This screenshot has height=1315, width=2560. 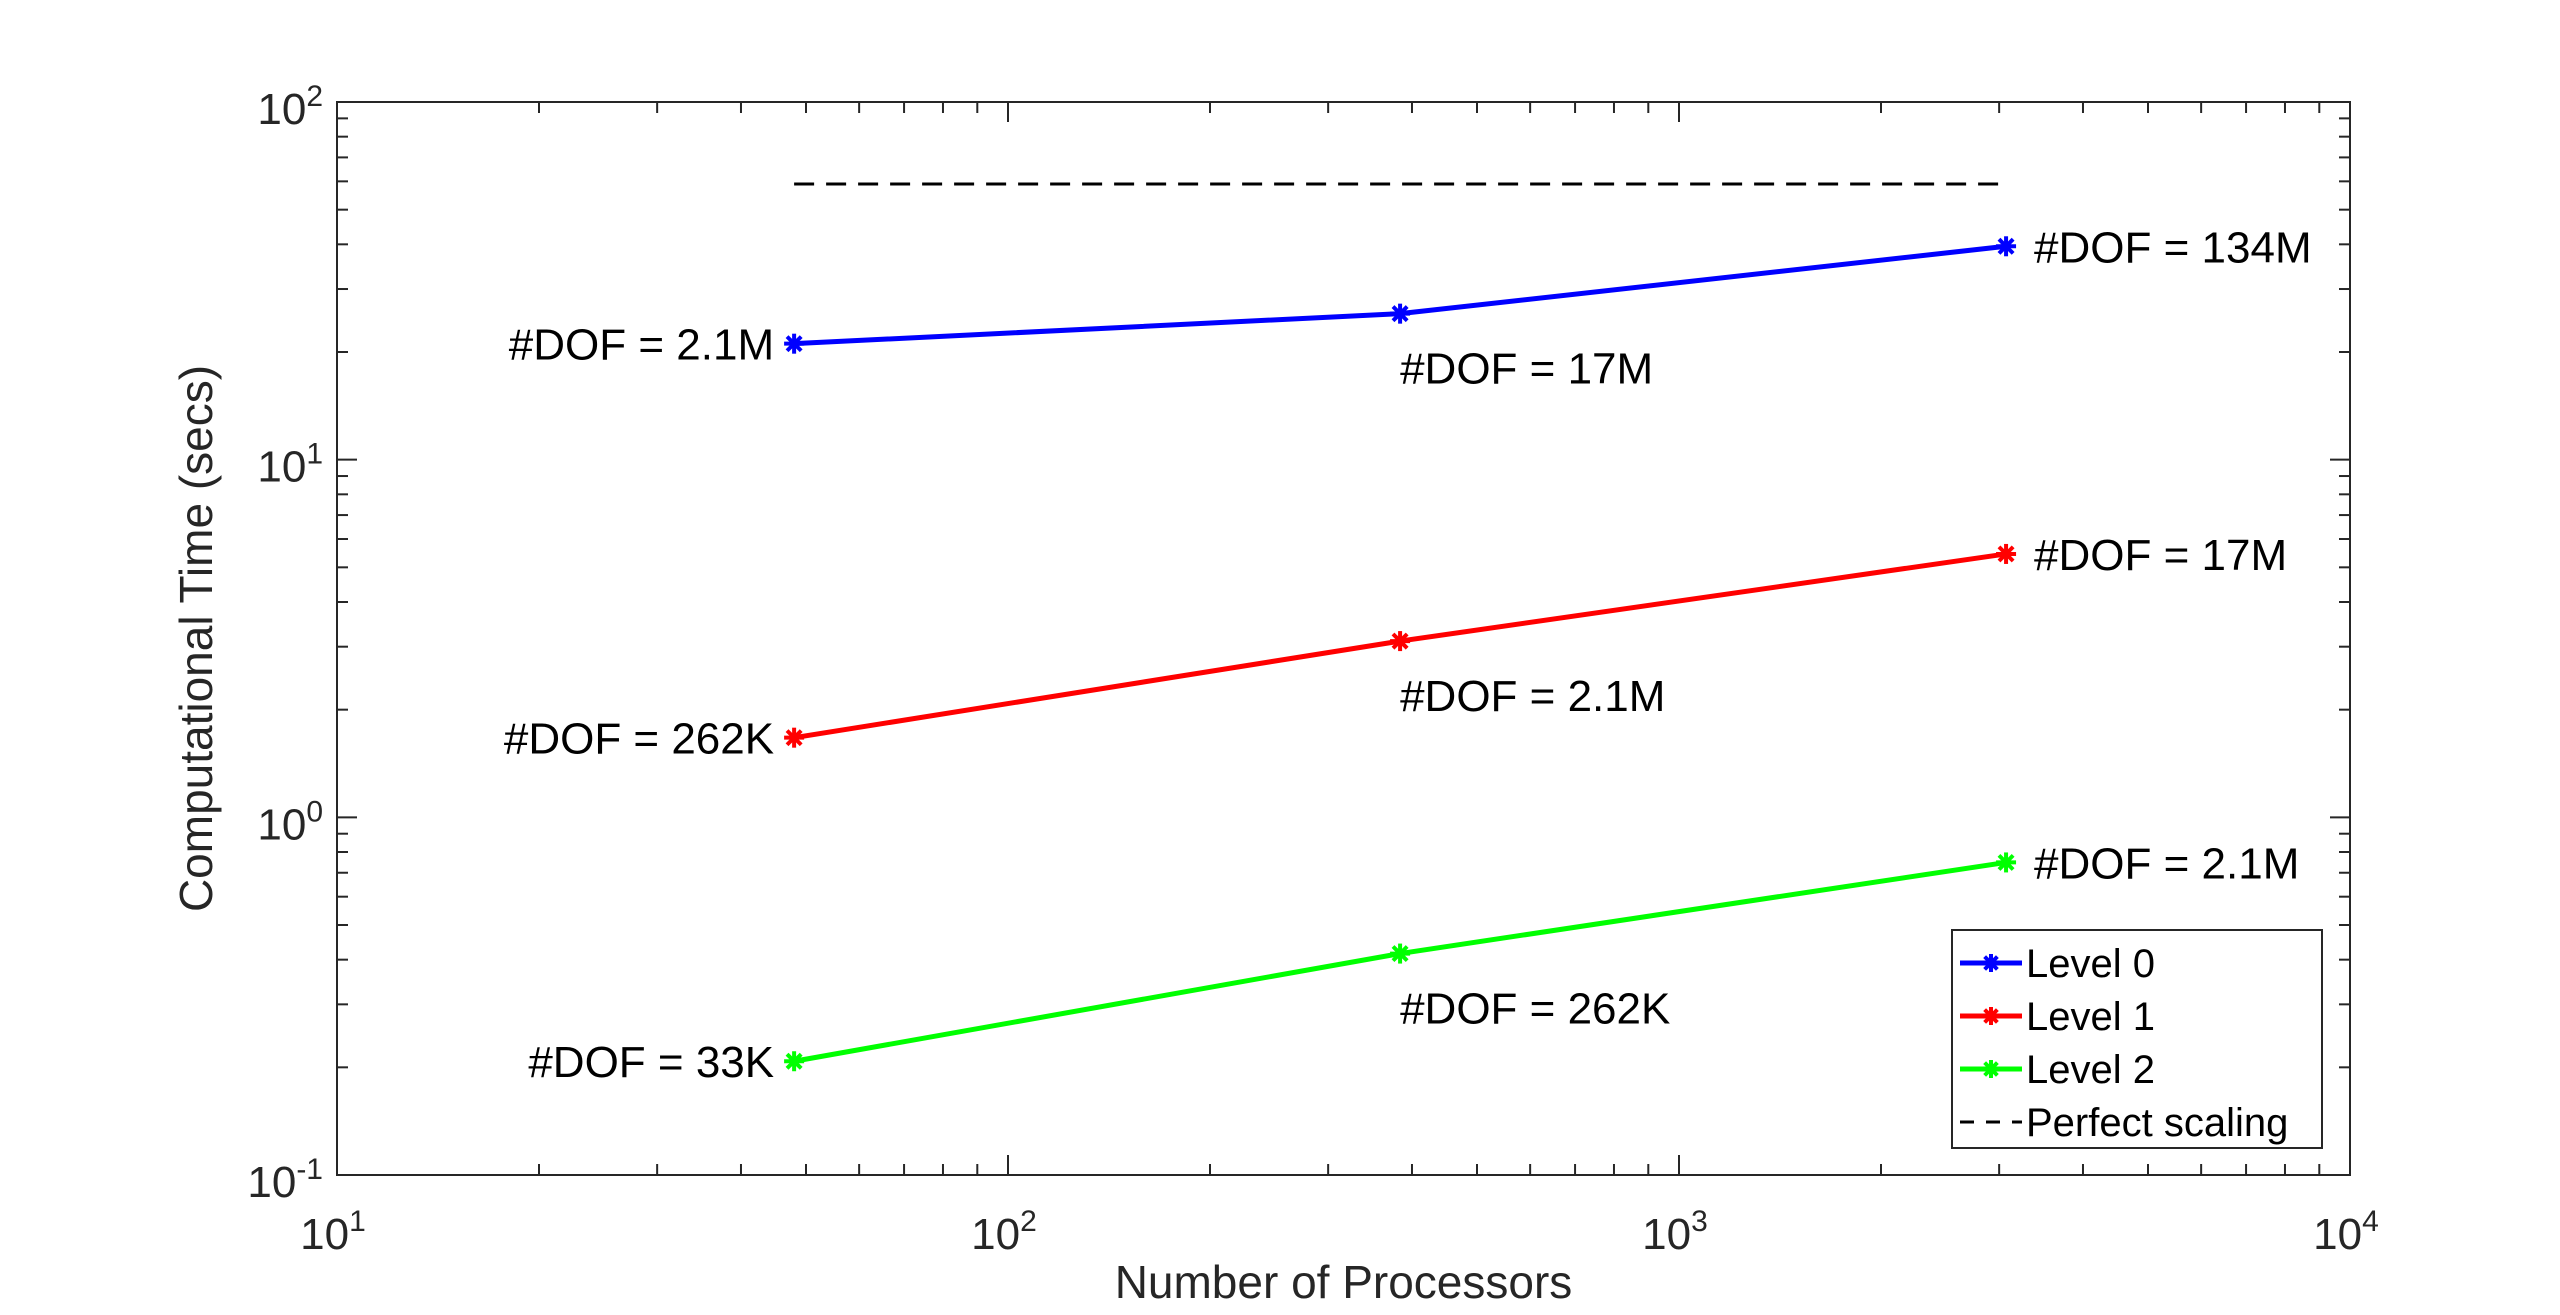 What do you see at coordinates (290, 107) in the screenshot?
I see `y-tick-label: 10²` at bounding box center [290, 107].